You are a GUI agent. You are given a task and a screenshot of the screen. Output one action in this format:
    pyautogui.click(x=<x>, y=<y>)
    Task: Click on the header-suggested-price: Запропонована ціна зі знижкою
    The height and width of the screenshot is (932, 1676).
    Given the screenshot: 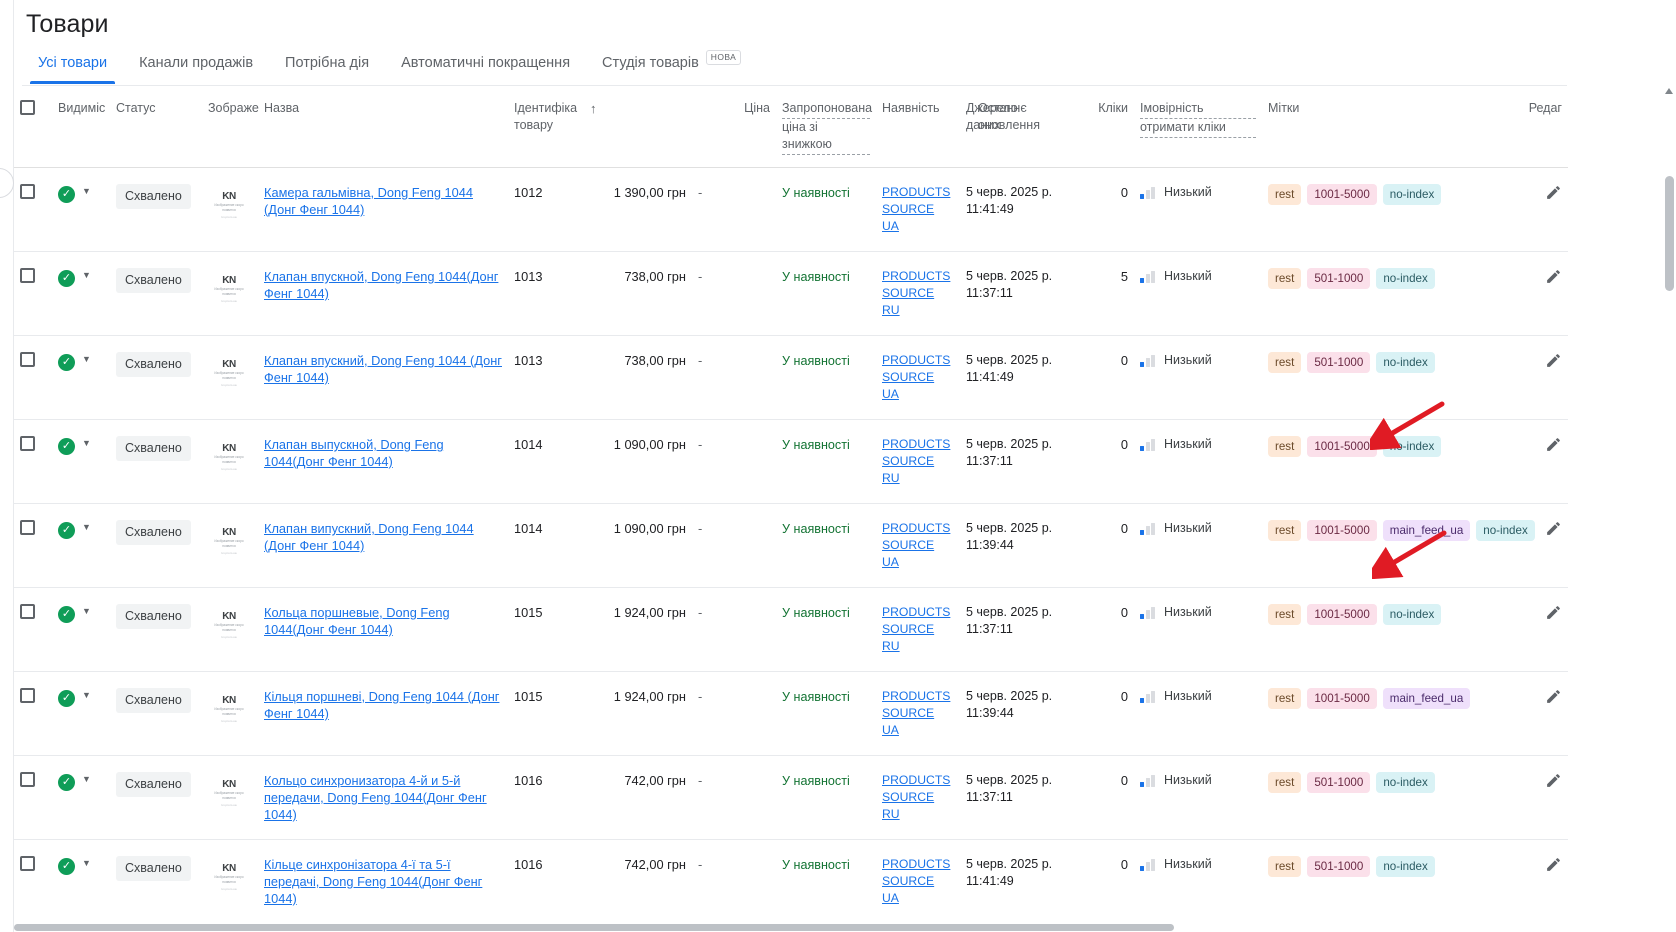 What is the action you would take?
    pyautogui.click(x=826, y=127)
    